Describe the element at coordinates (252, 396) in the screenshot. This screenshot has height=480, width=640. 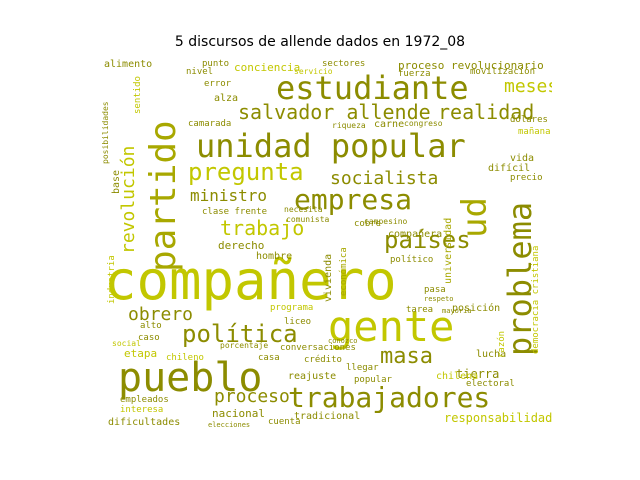
I see `word: proceso` at that location.